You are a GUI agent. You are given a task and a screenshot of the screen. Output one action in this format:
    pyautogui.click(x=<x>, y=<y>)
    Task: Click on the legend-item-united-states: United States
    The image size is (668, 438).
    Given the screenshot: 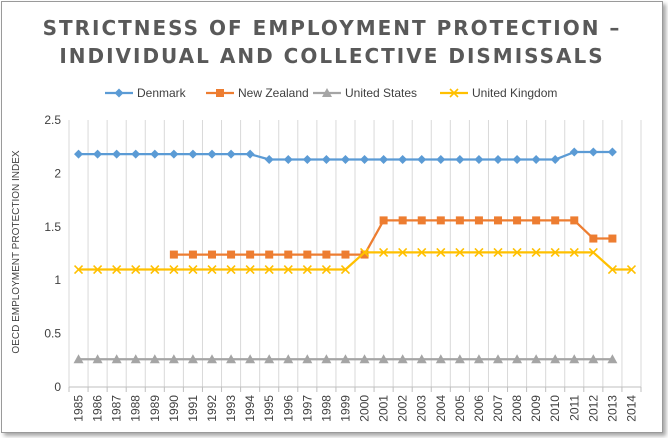 What is the action you would take?
    pyautogui.click(x=365, y=93)
    